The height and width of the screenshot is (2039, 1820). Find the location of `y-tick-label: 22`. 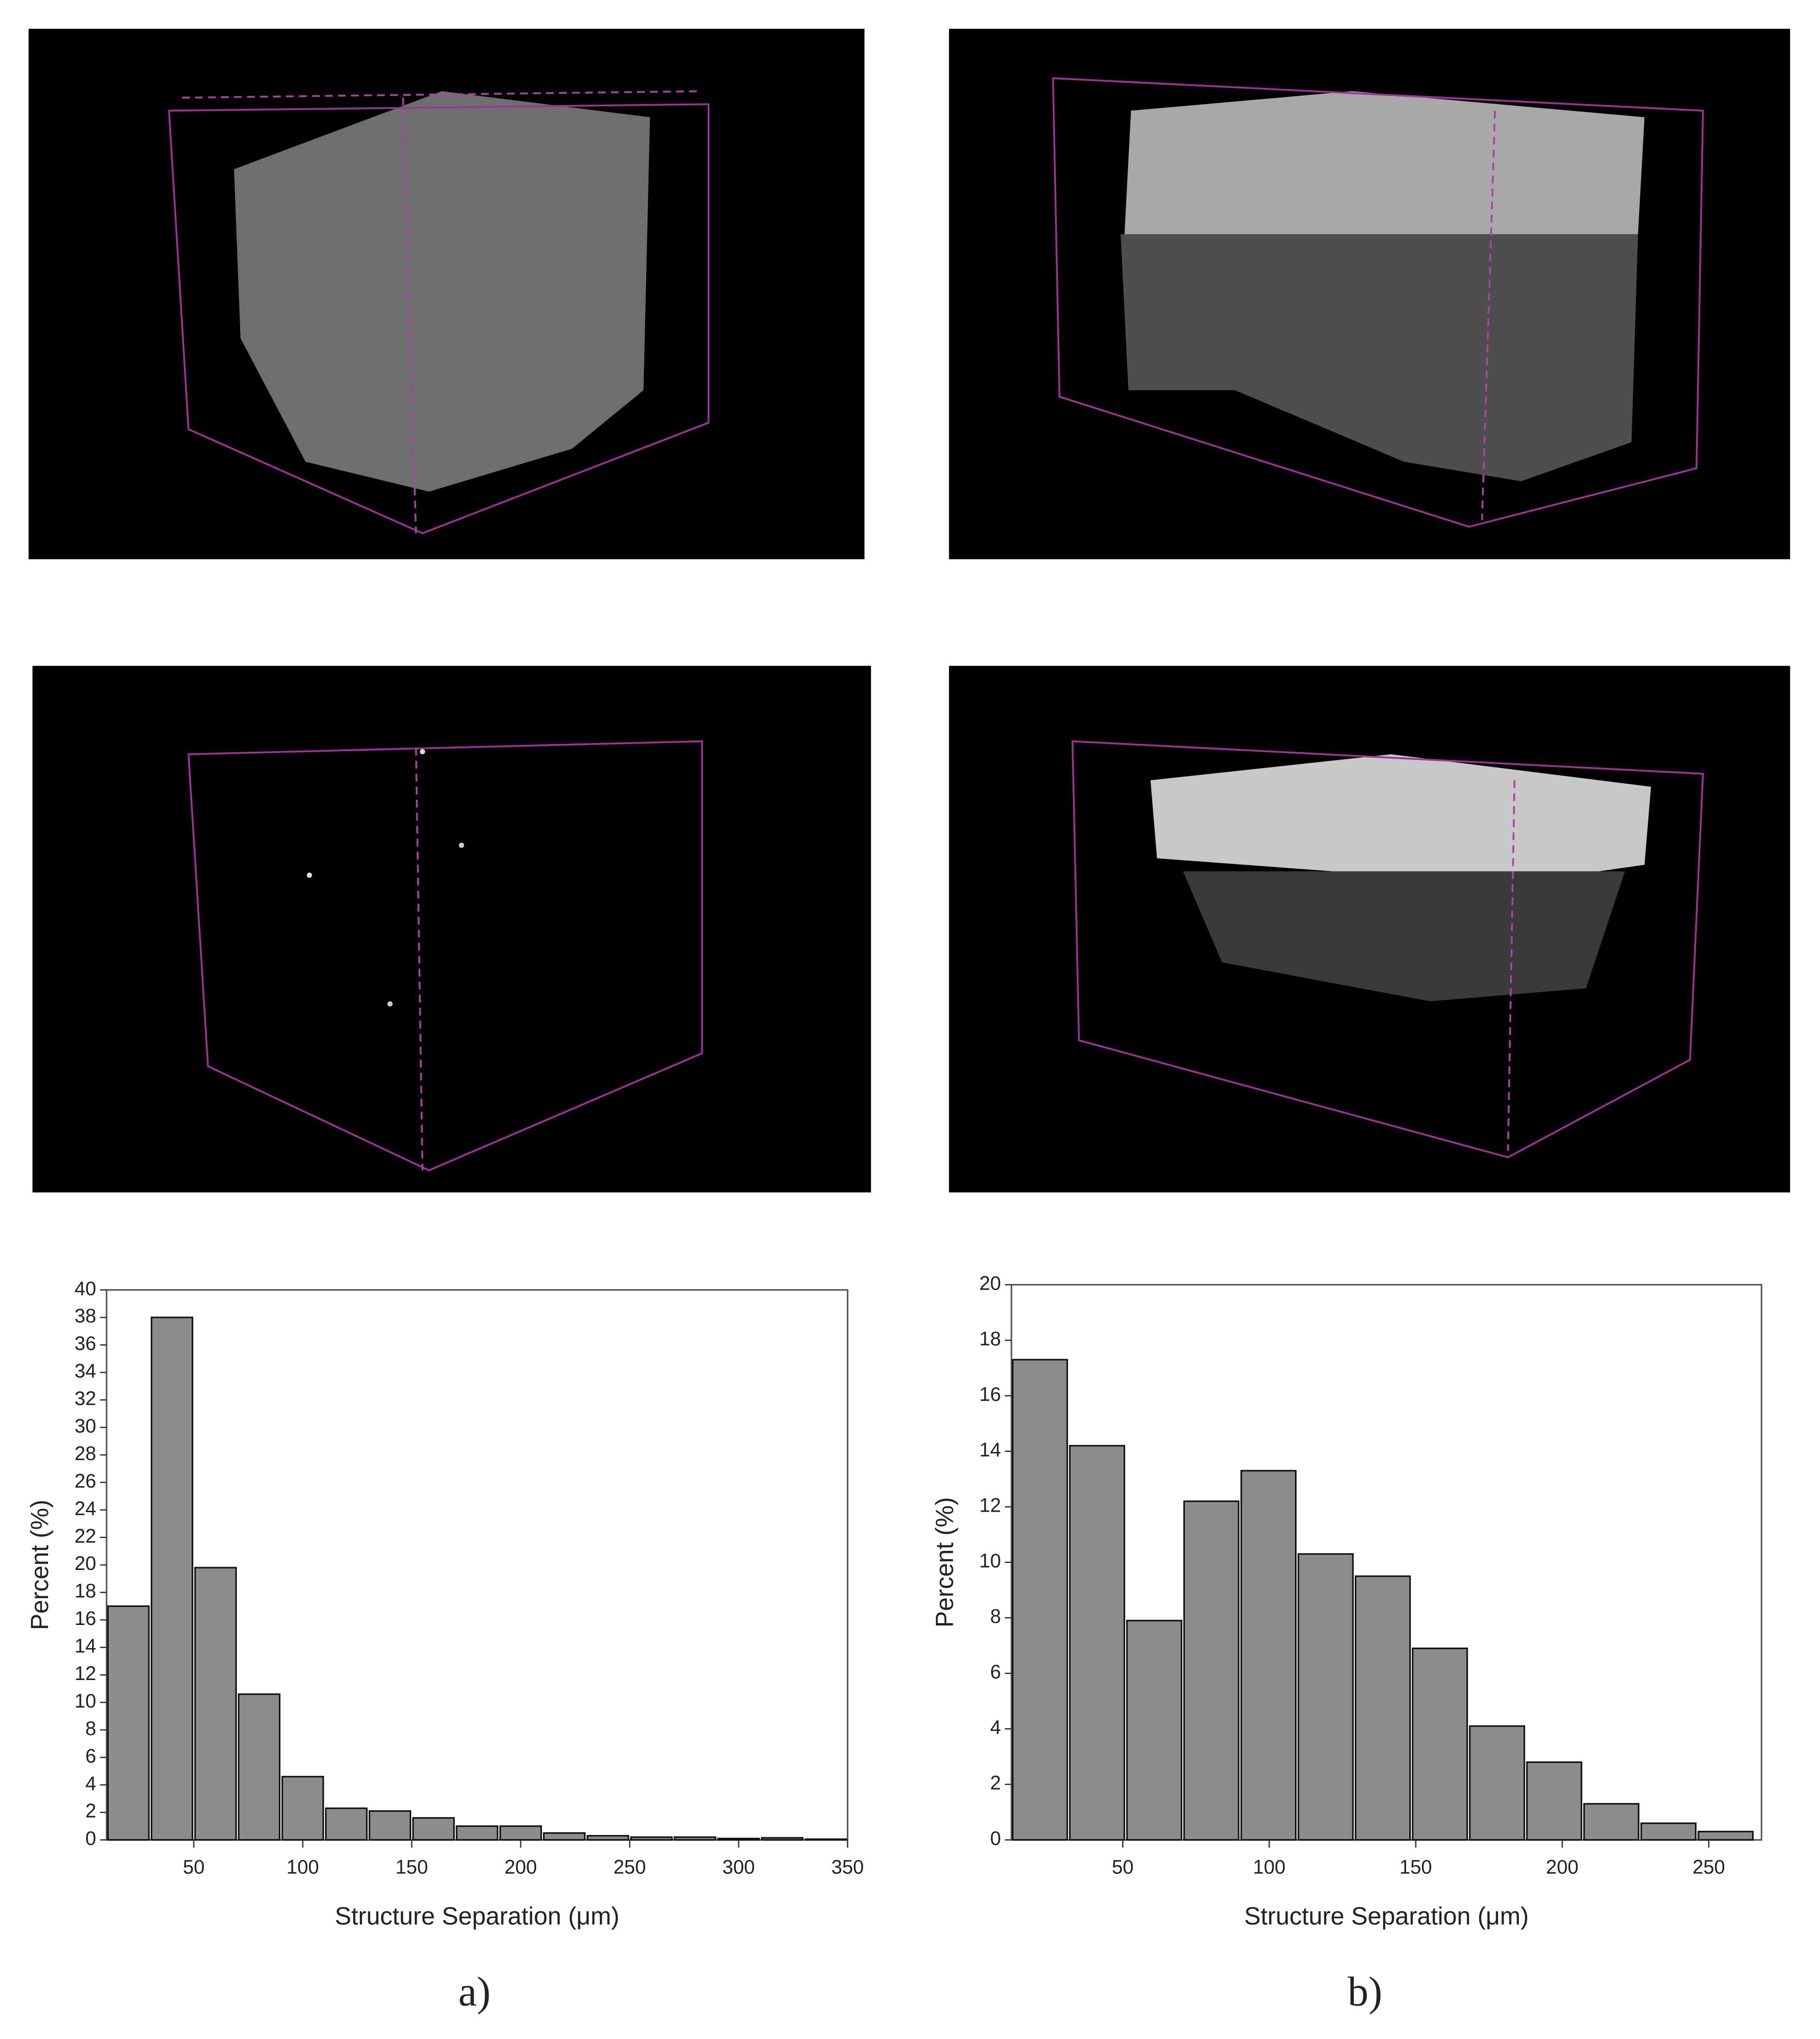

y-tick-label: 22 is located at coordinates (85, 1536).